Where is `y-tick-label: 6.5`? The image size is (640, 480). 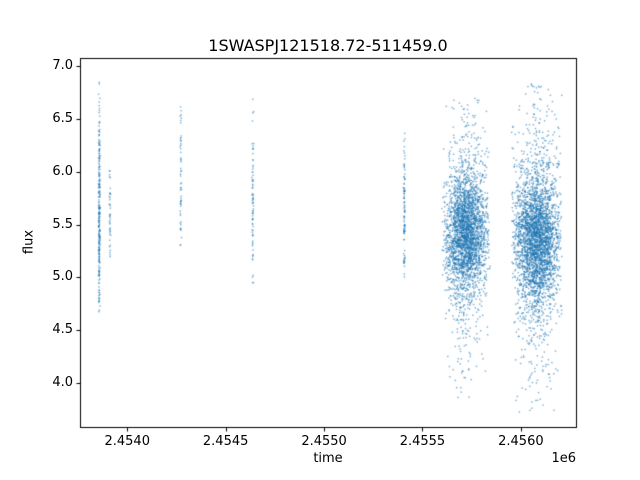 y-tick-label: 6.5 is located at coordinates (62, 119).